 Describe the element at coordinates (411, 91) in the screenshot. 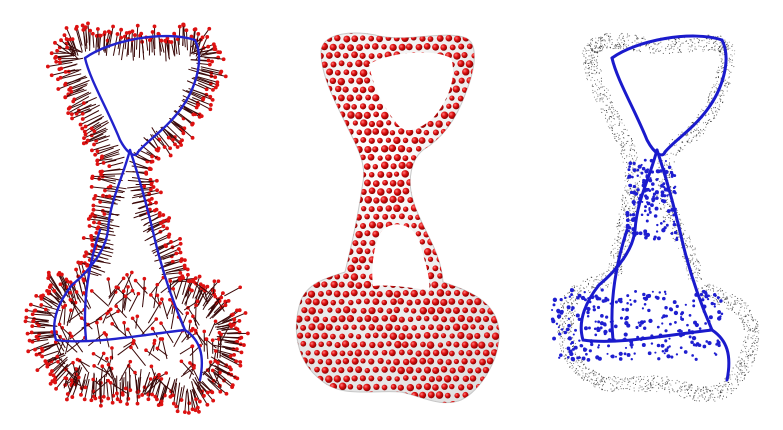

I see `loop-hole` at that location.